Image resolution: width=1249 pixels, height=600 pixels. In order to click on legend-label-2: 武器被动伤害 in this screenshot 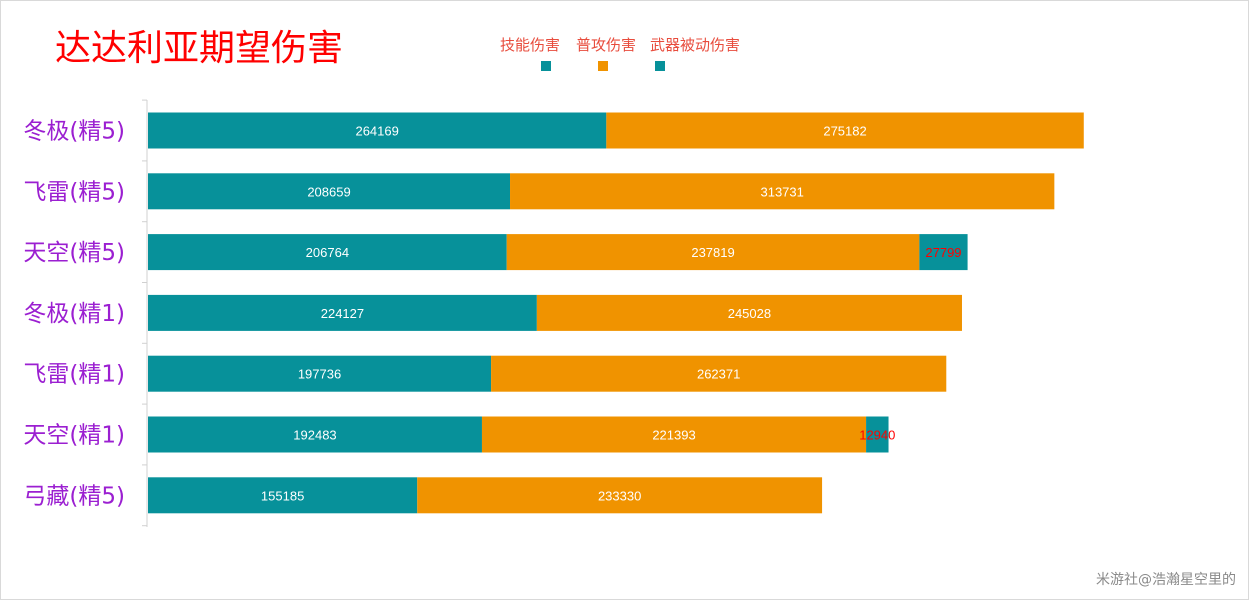, I will do `click(695, 45)`.